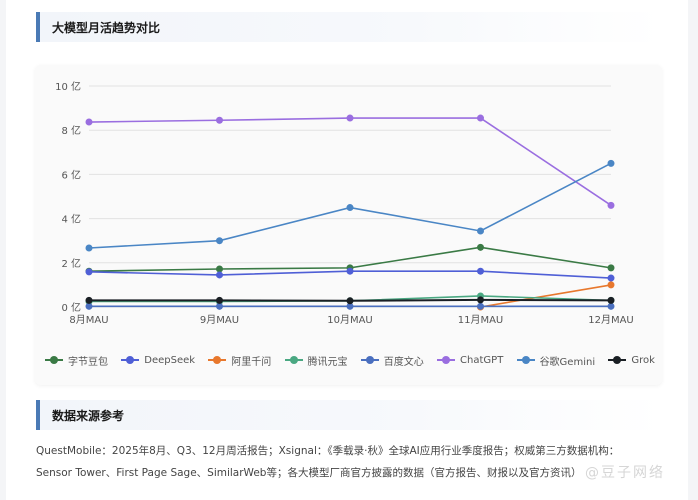  I want to click on legend-label: Grok, so click(643, 360).